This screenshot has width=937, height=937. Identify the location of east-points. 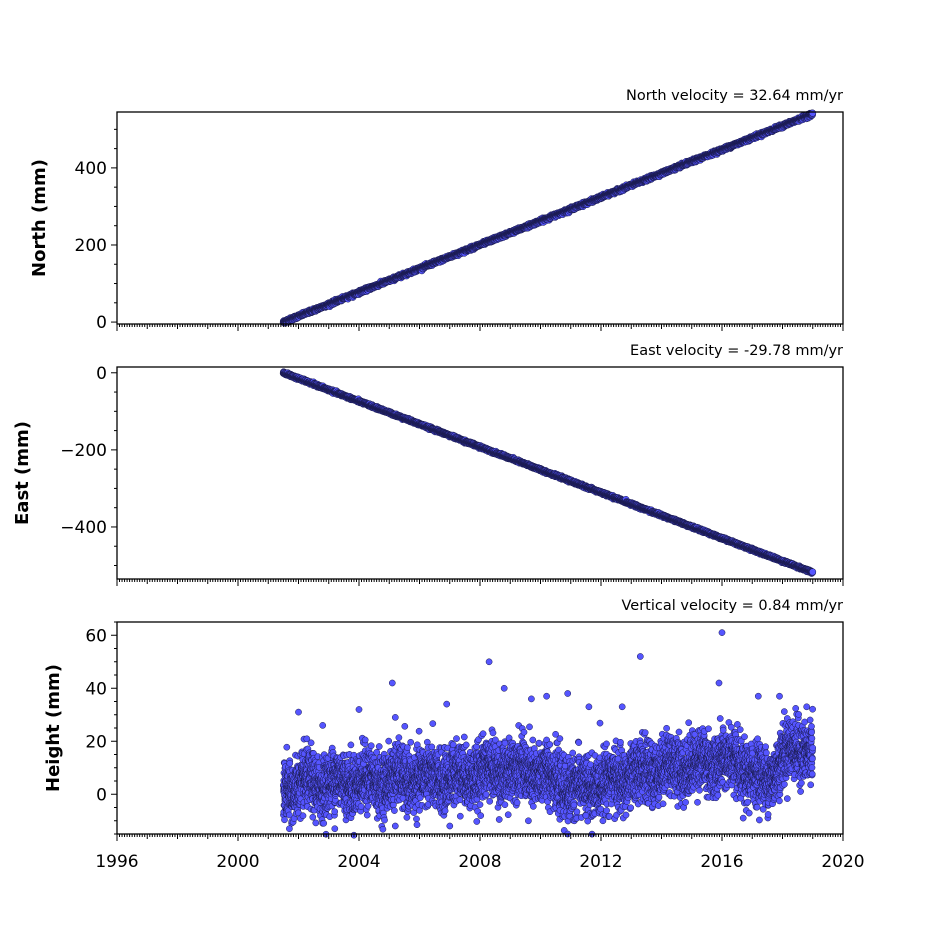
(548, 472).